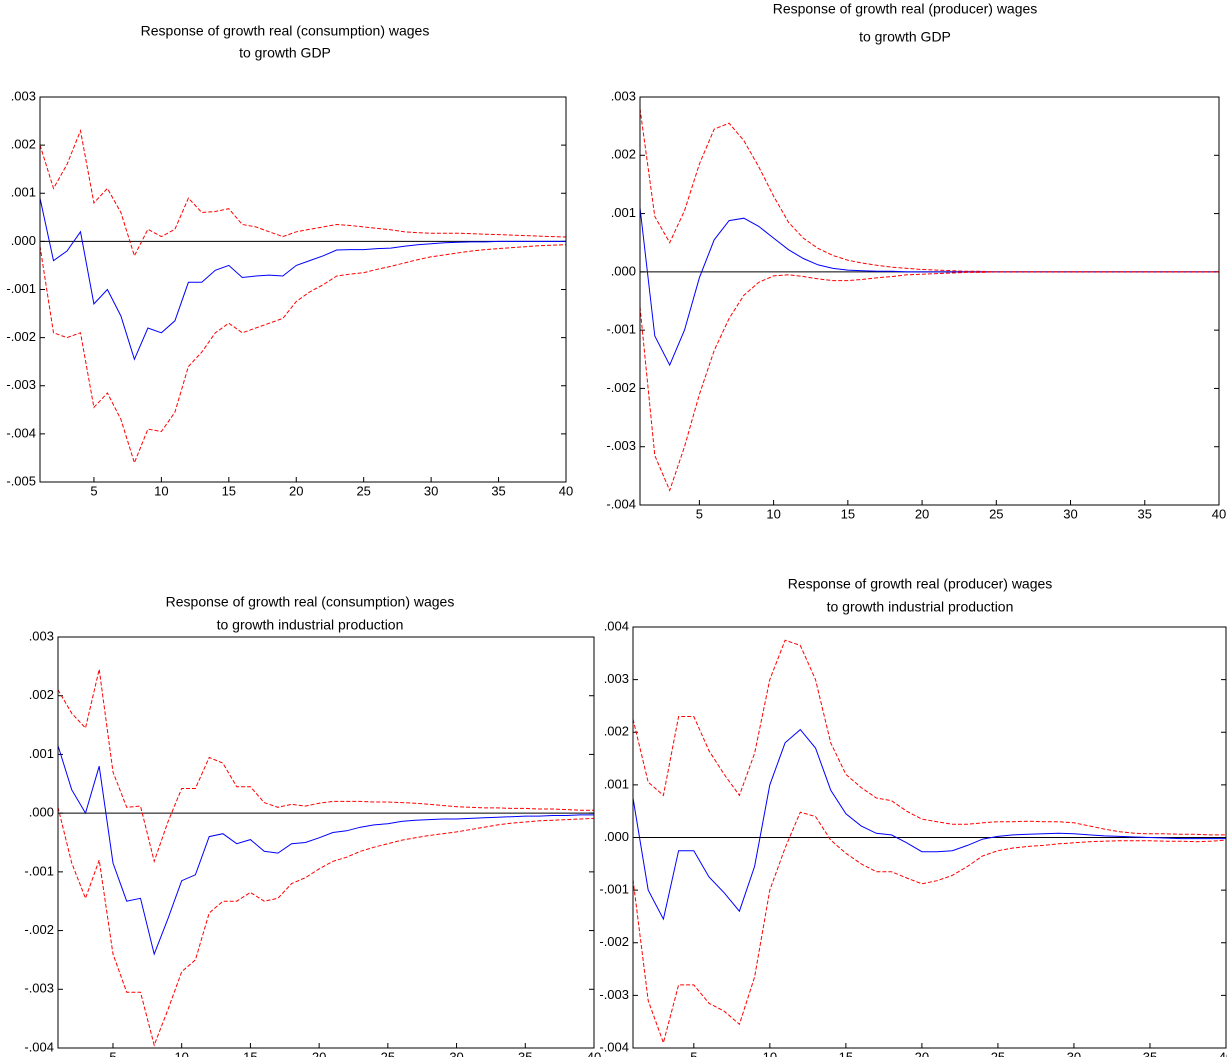 The image size is (1227, 1057). Describe the element at coordinates (21, 480) in the screenshot. I see `y-tick-label: -.005` at that location.